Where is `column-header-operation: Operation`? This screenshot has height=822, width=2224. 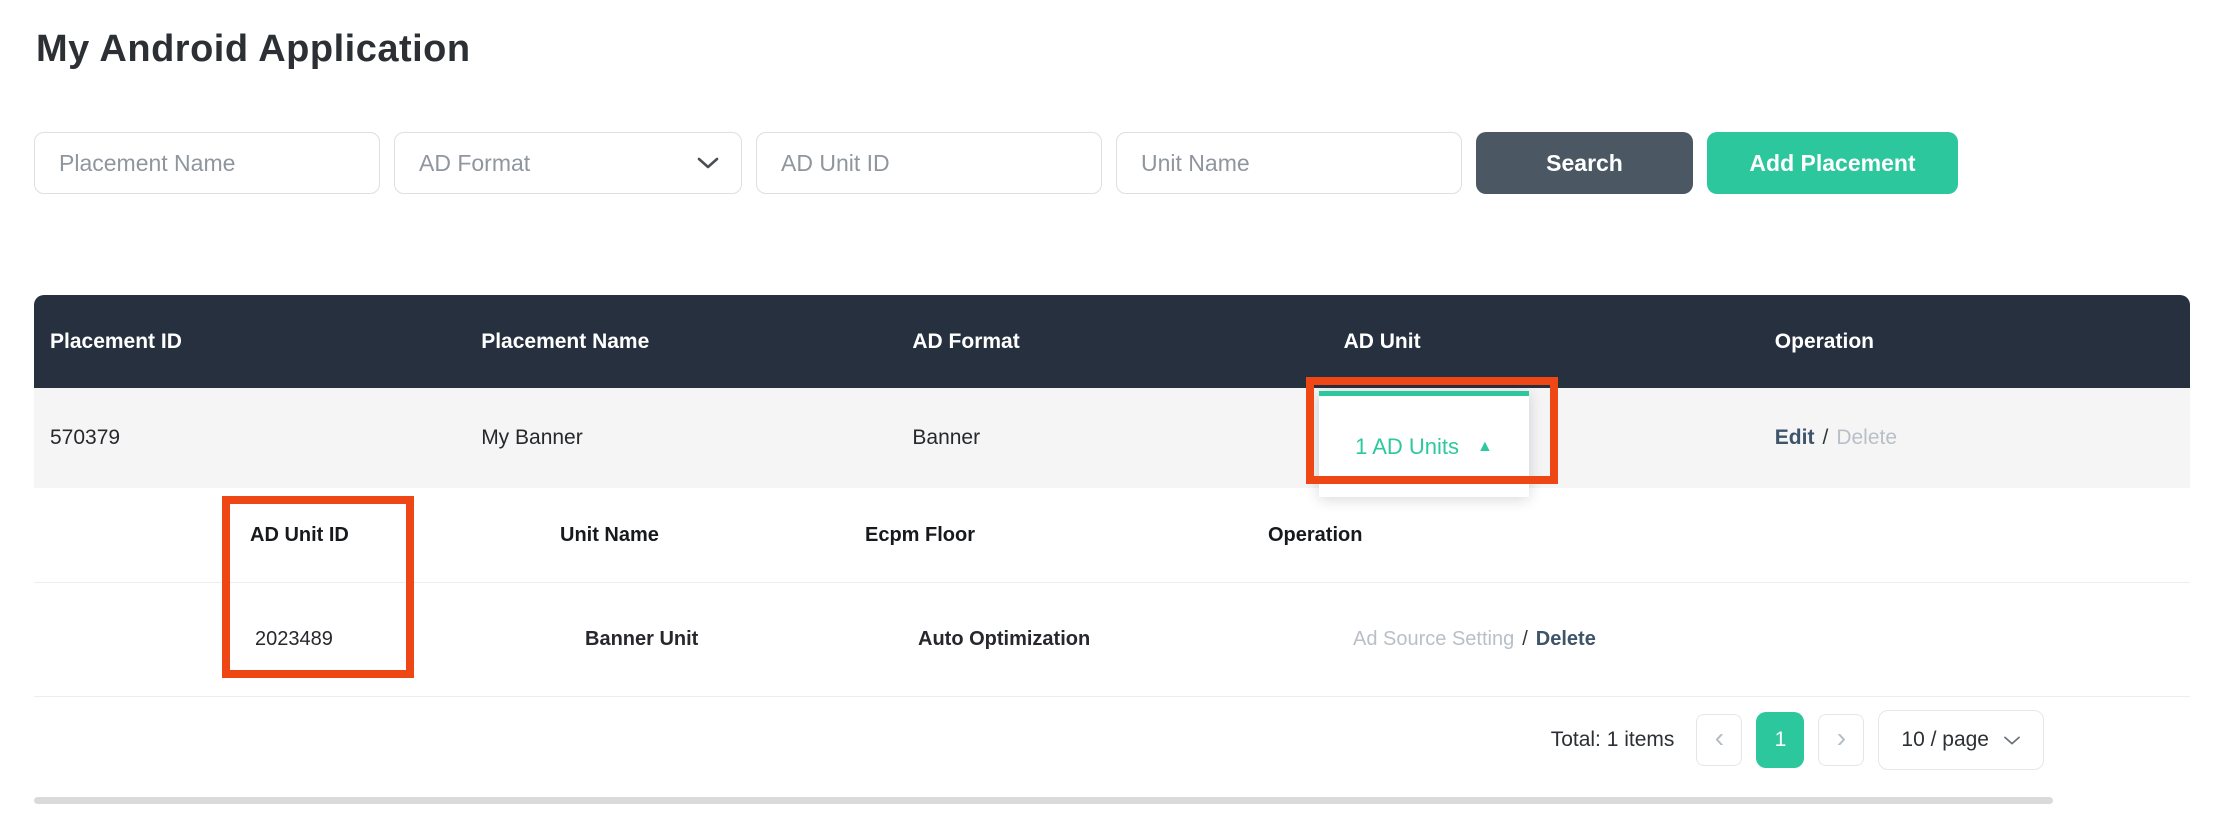 column-header-operation: Operation is located at coordinates (1824, 341).